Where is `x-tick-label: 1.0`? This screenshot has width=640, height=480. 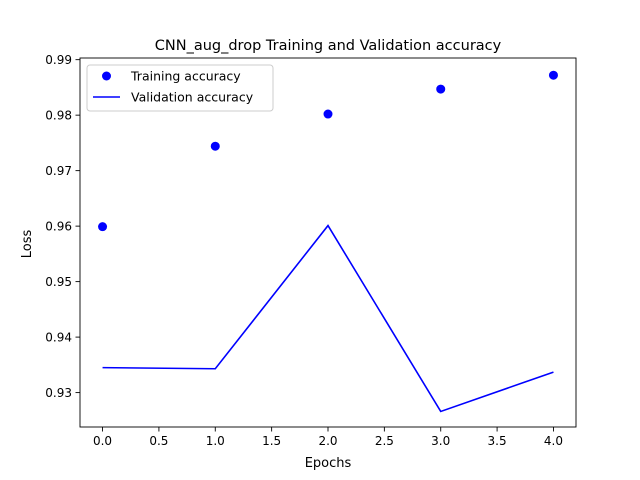 x-tick-label: 1.0 is located at coordinates (215, 441).